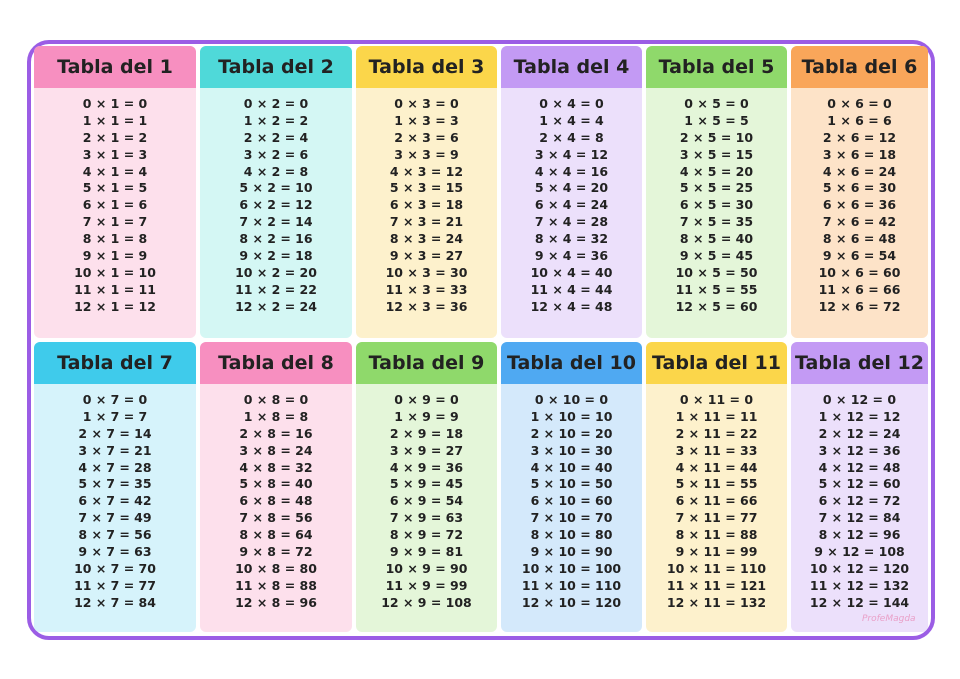 The image size is (960, 679). I want to click on table-line: 5 × 2 = 10, so click(276, 188).